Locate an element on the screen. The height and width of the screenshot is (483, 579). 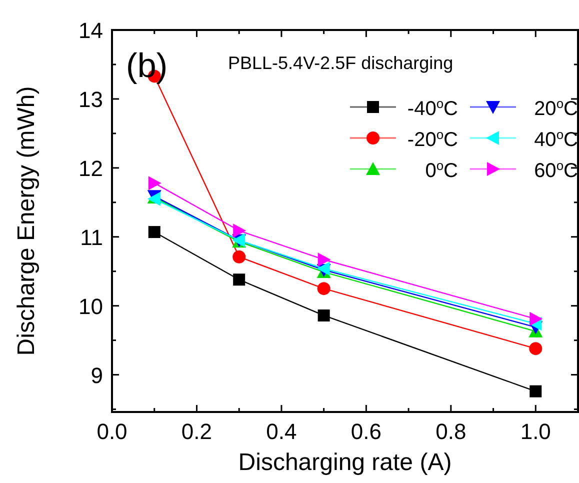
legend-label: 60$^{o}$C is located at coordinates (556, 170).